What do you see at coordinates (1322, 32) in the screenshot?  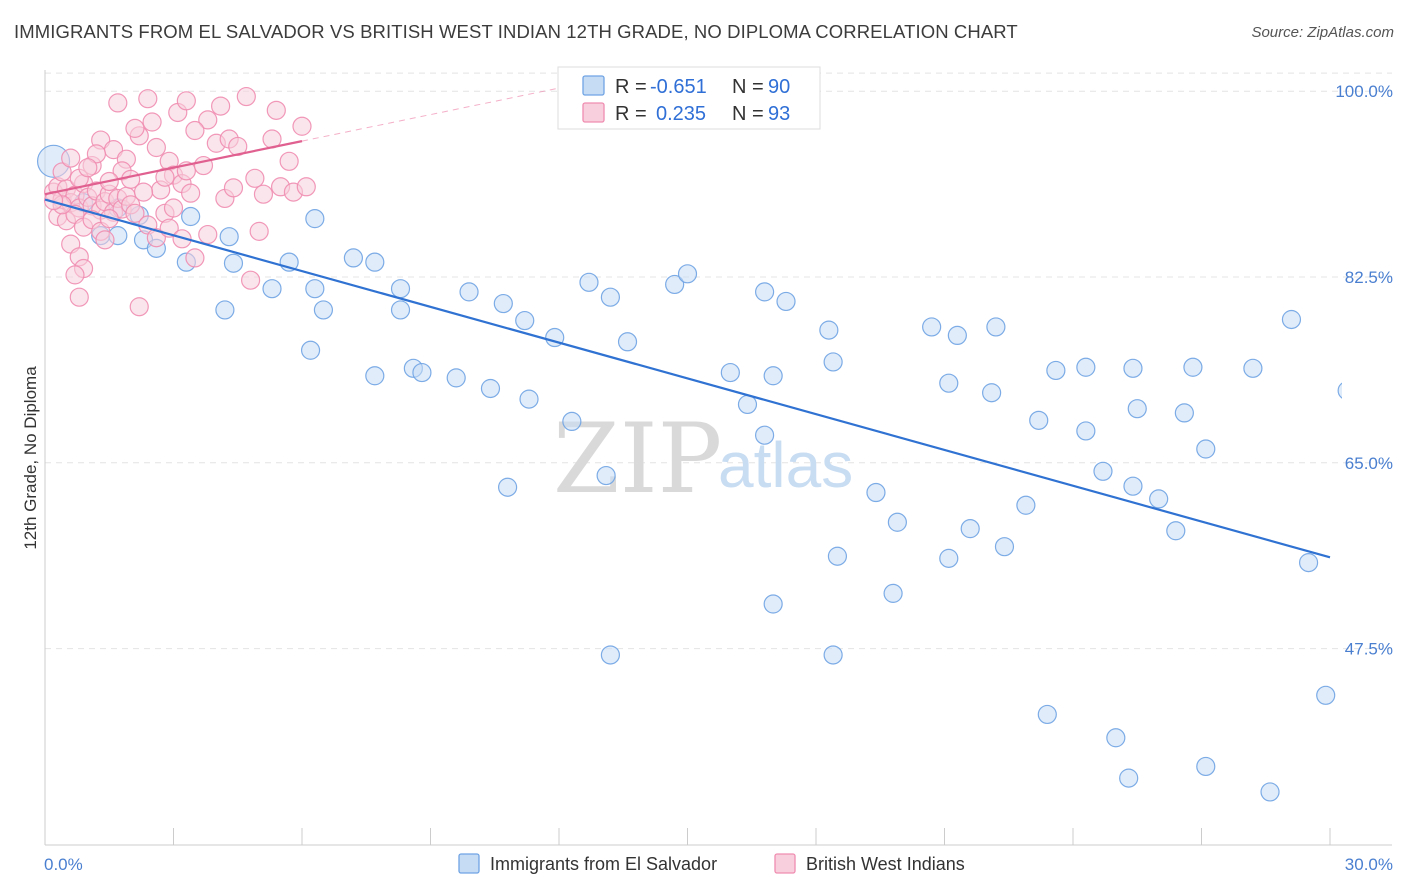 I see `chart-source: Source: ZipAtlas.com` at bounding box center [1322, 32].